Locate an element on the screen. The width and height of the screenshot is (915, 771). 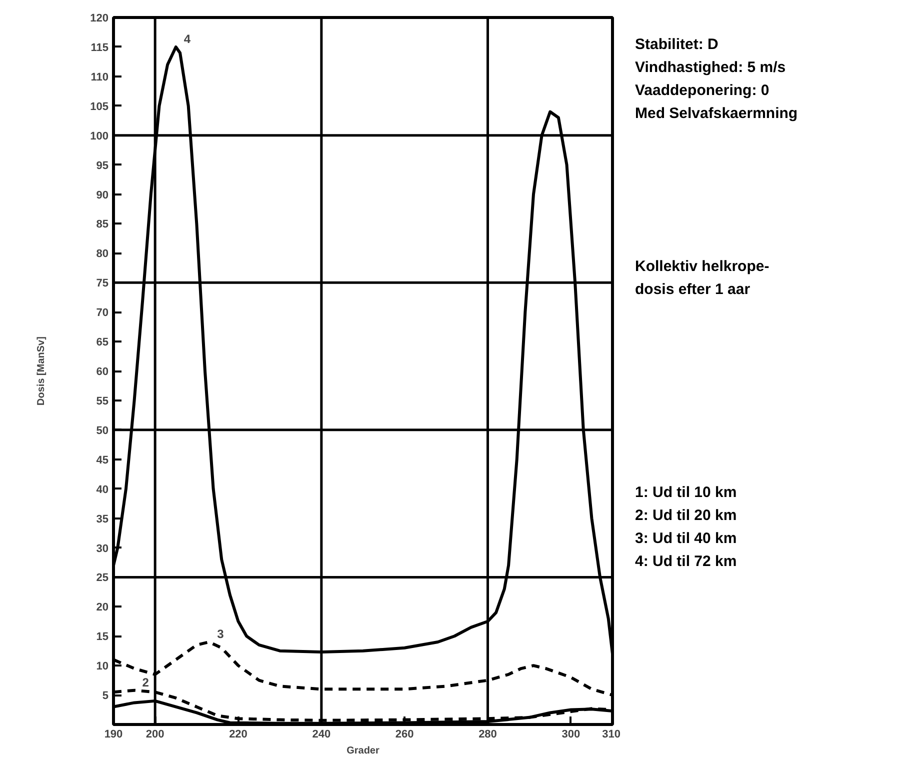
text: Stabilitet: D is located at coordinates (677, 45).